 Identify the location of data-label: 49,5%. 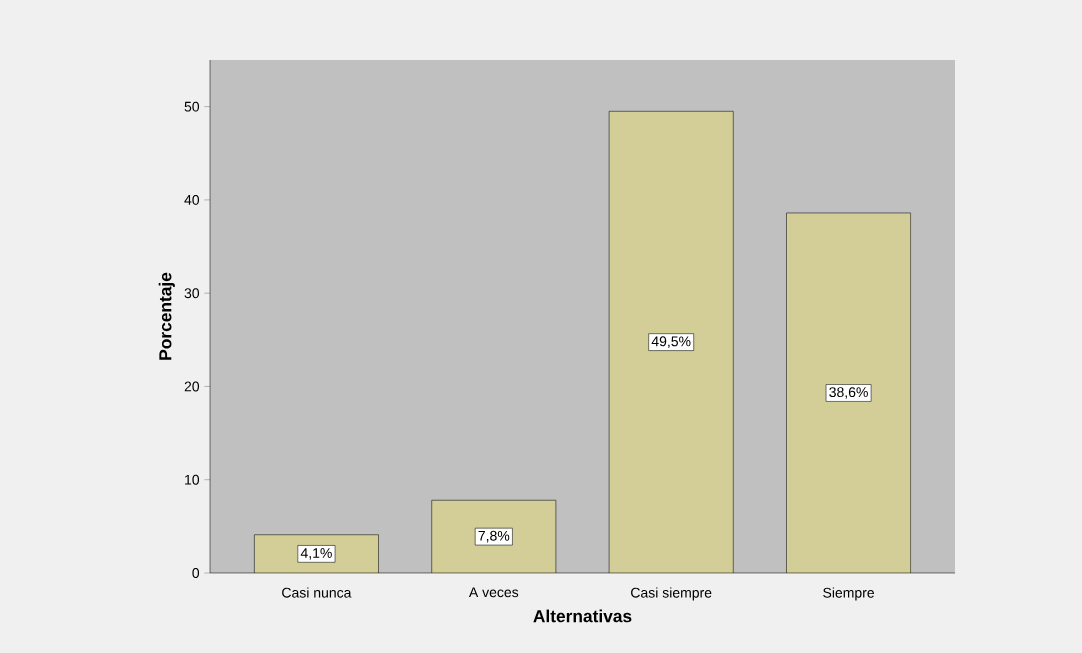
(671, 342).